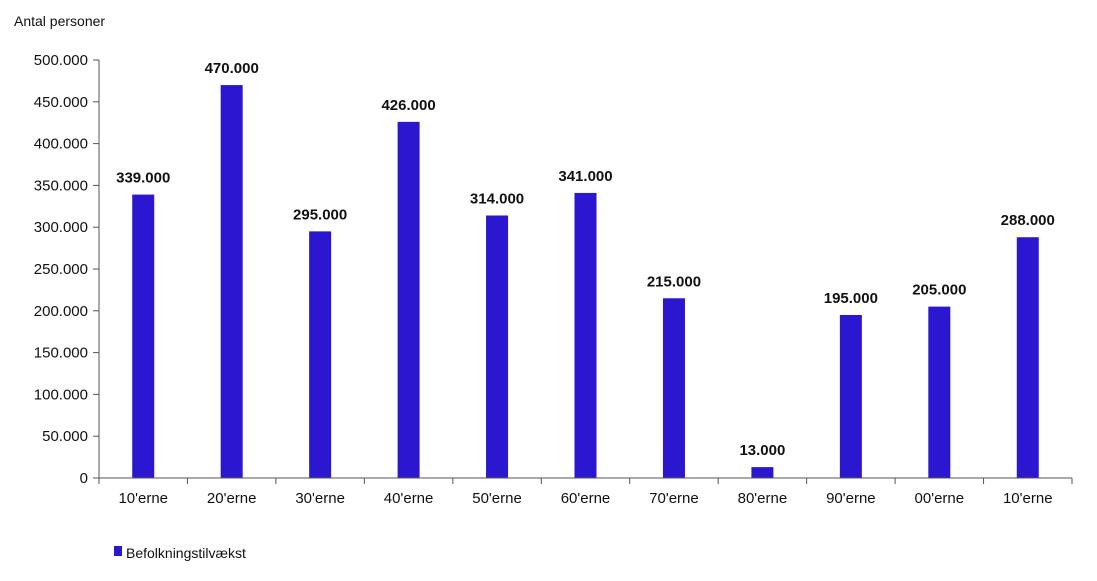 Image resolution: width=1097 pixels, height=581 pixels. I want to click on data-label: 470.000, so click(232, 68).